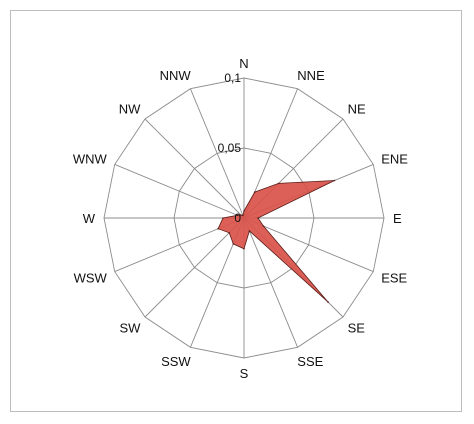  I want to click on data-point-sse, so click(249, 231).